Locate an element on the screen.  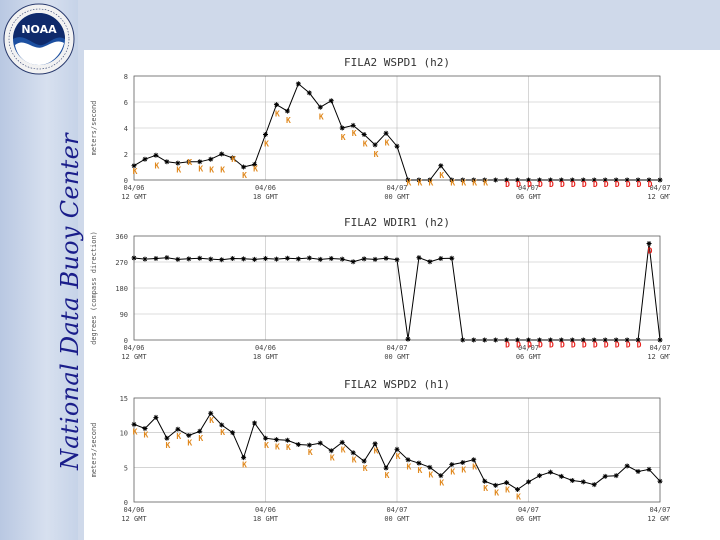
y-tick-label: 8 is located at coordinates (126, 77).